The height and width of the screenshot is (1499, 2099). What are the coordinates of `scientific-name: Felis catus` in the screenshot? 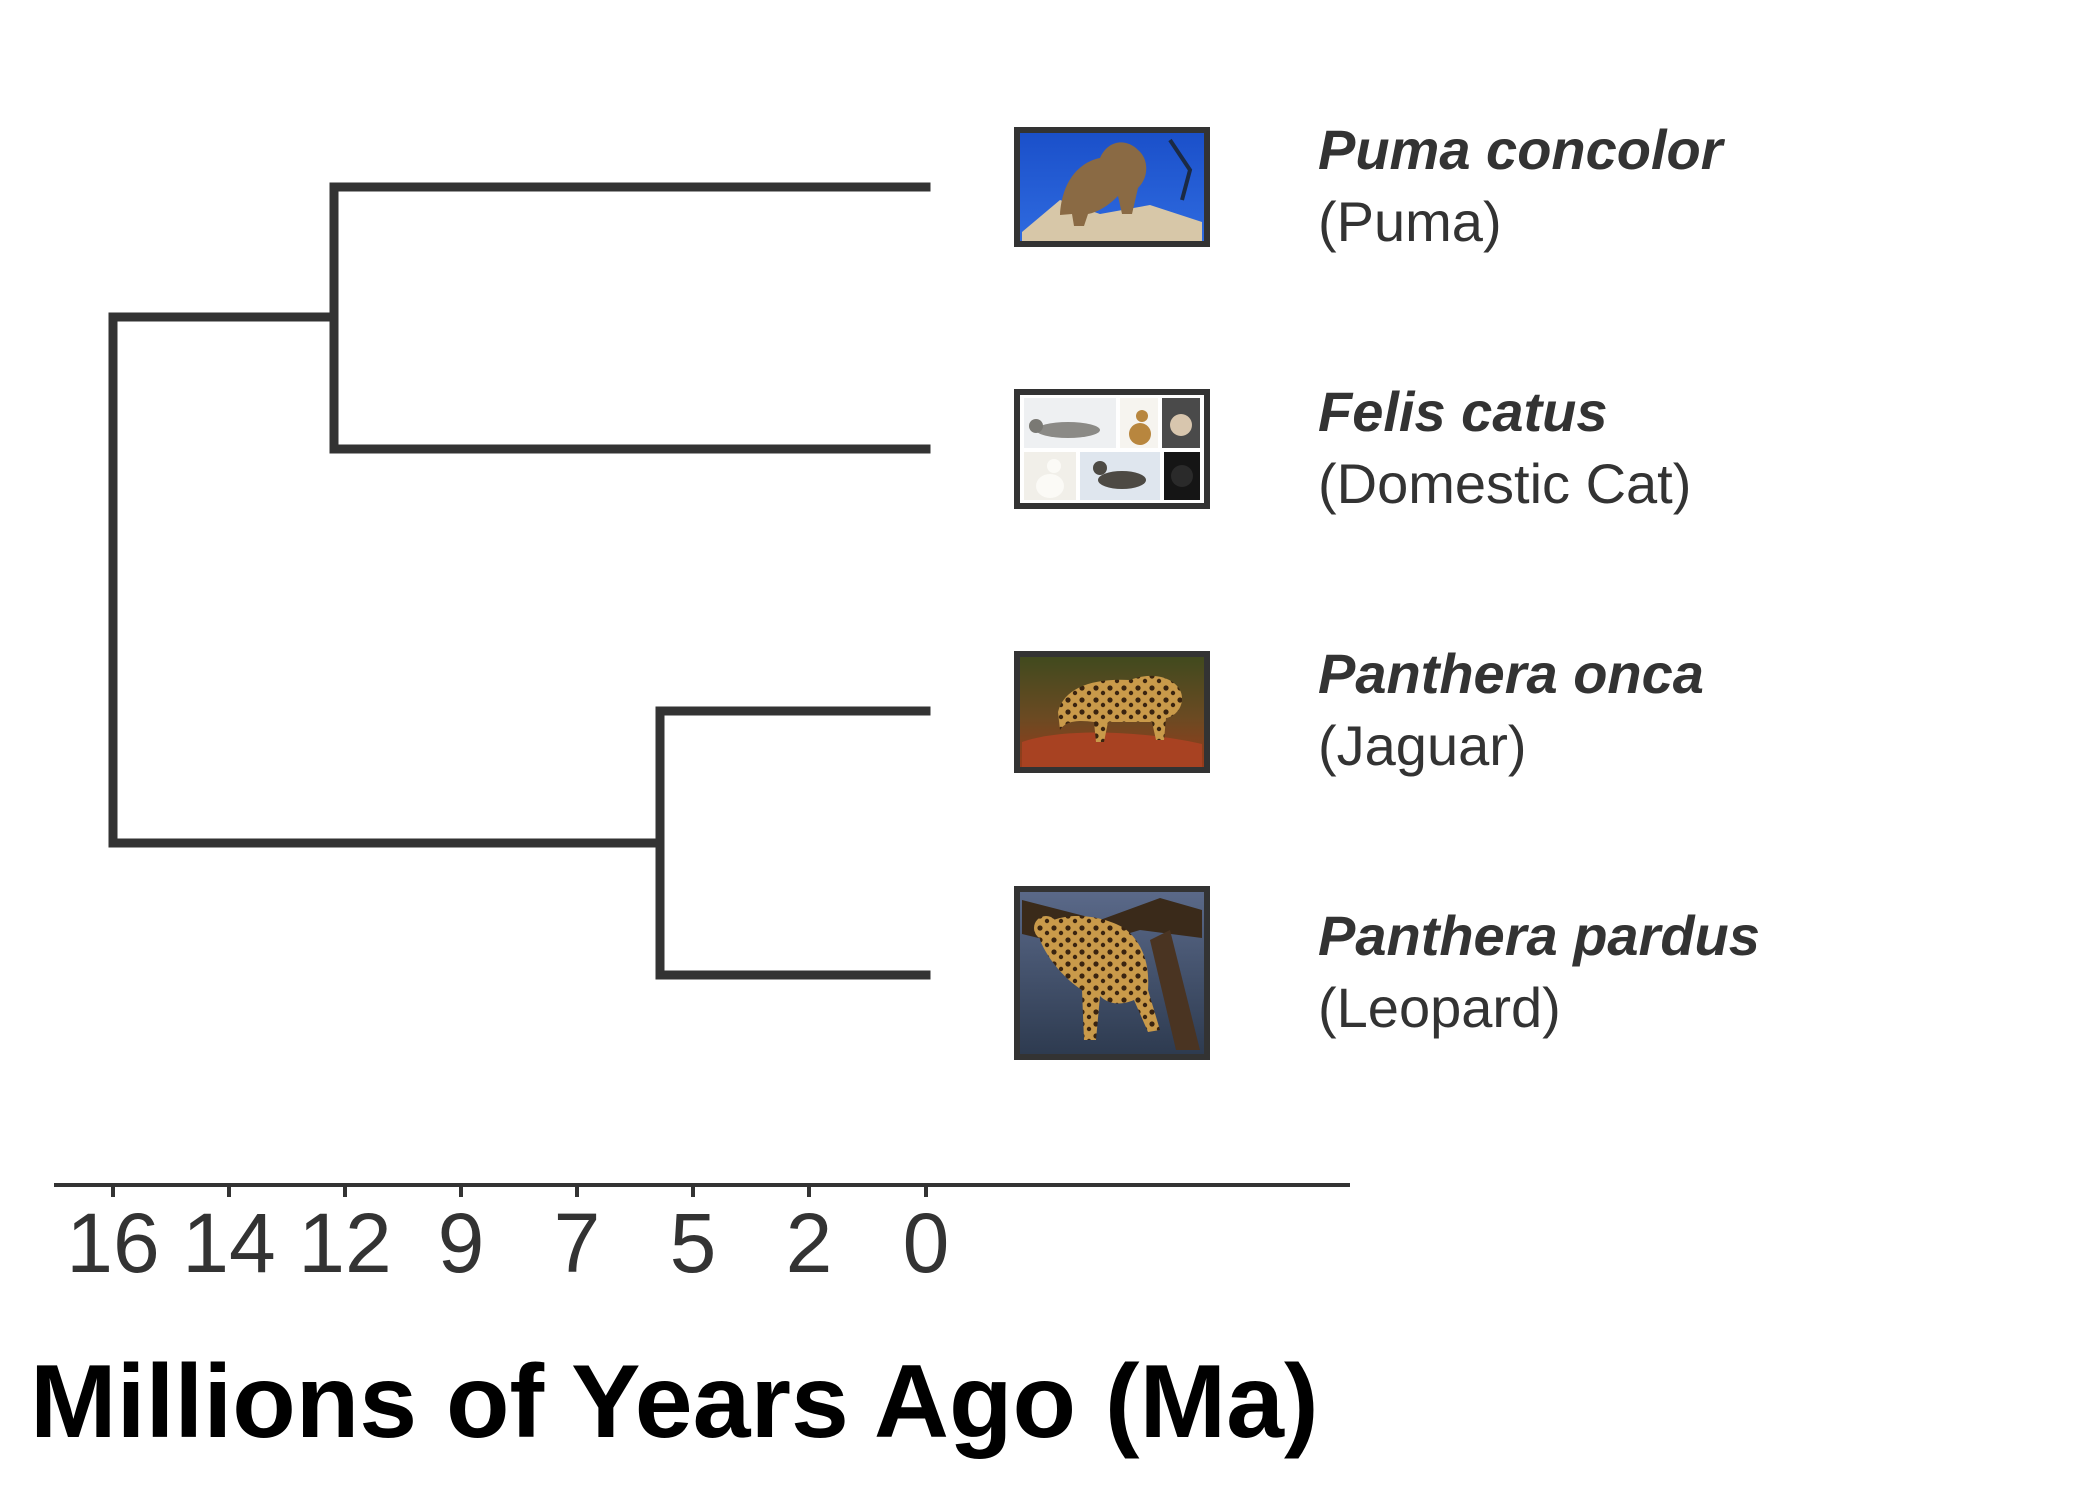 It's located at (1463, 411).